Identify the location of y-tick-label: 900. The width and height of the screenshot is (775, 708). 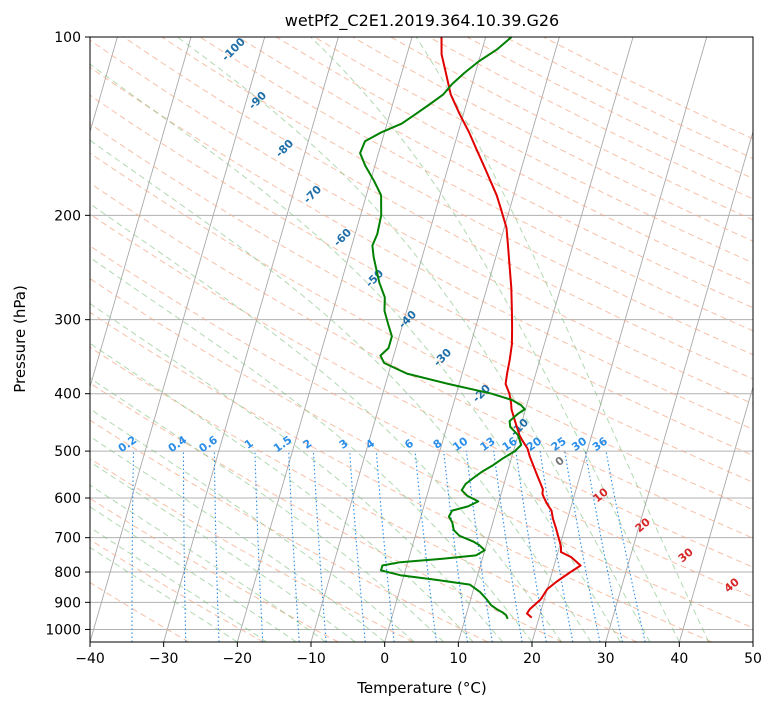
(67, 603).